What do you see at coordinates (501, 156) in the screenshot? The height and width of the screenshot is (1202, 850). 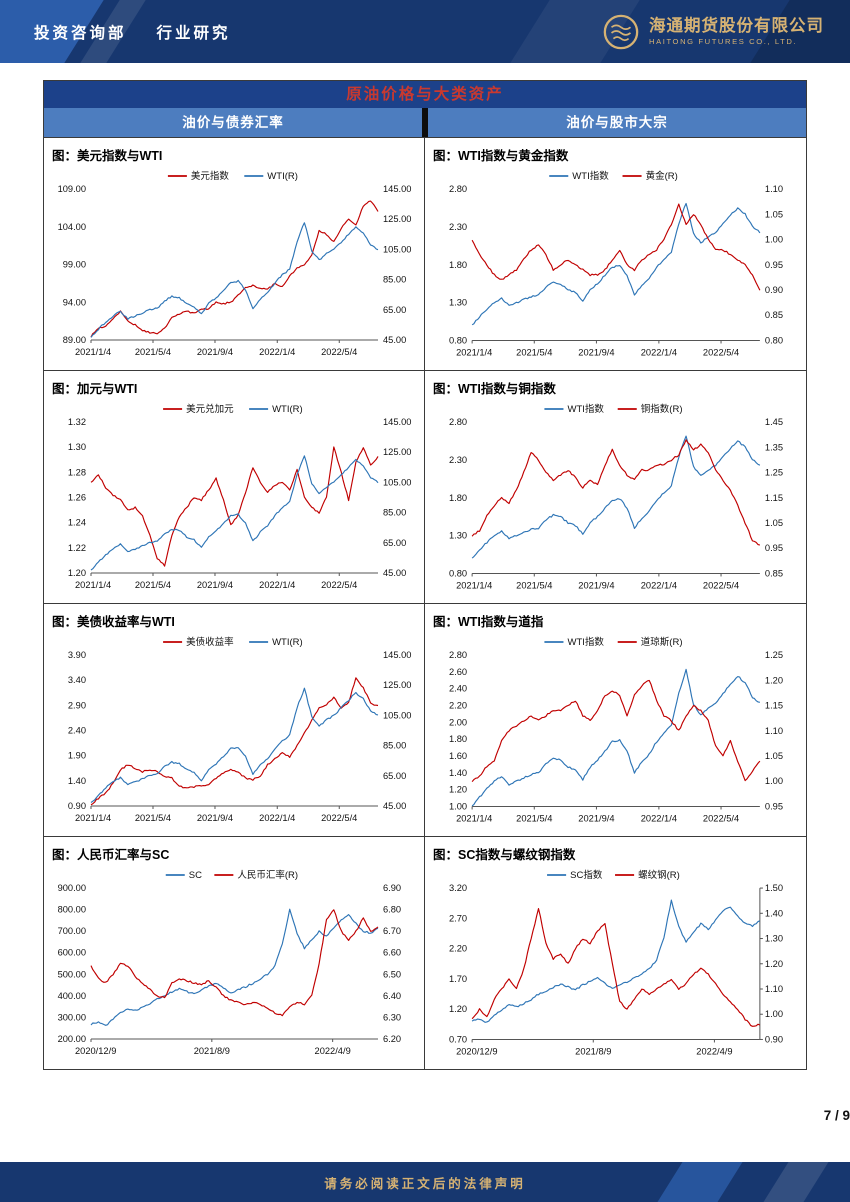 I see `chart-title-wti-gold: 图：WTI指数与黄金指数` at bounding box center [501, 156].